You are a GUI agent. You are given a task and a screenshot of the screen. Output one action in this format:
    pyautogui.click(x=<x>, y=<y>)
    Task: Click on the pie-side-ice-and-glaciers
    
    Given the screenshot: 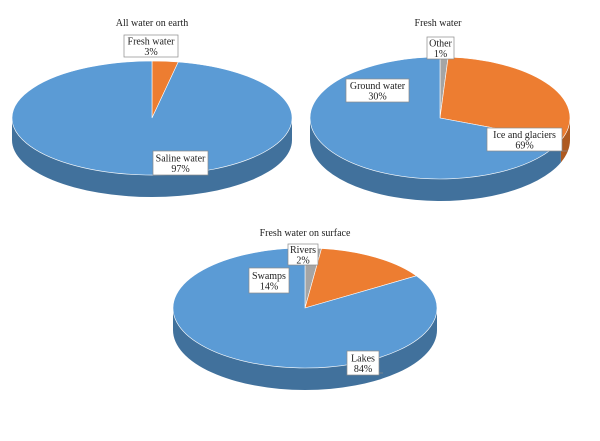 What is the action you would take?
    pyautogui.click(x=435, y=159)
    